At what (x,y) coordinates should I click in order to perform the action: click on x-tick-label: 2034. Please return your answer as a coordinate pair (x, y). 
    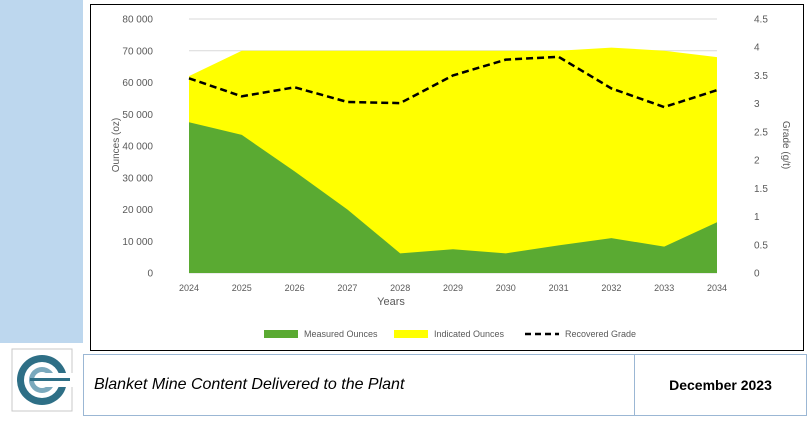
    Looking at the image, I should click on (717, 288).